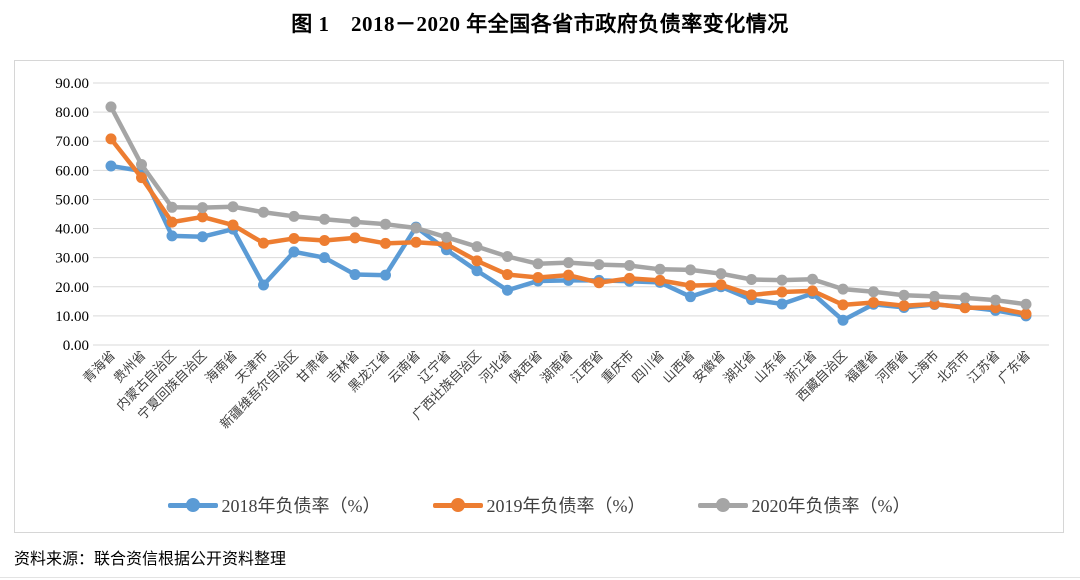  I want to click on x-axis-label: 湖南省, so click(556, 367).